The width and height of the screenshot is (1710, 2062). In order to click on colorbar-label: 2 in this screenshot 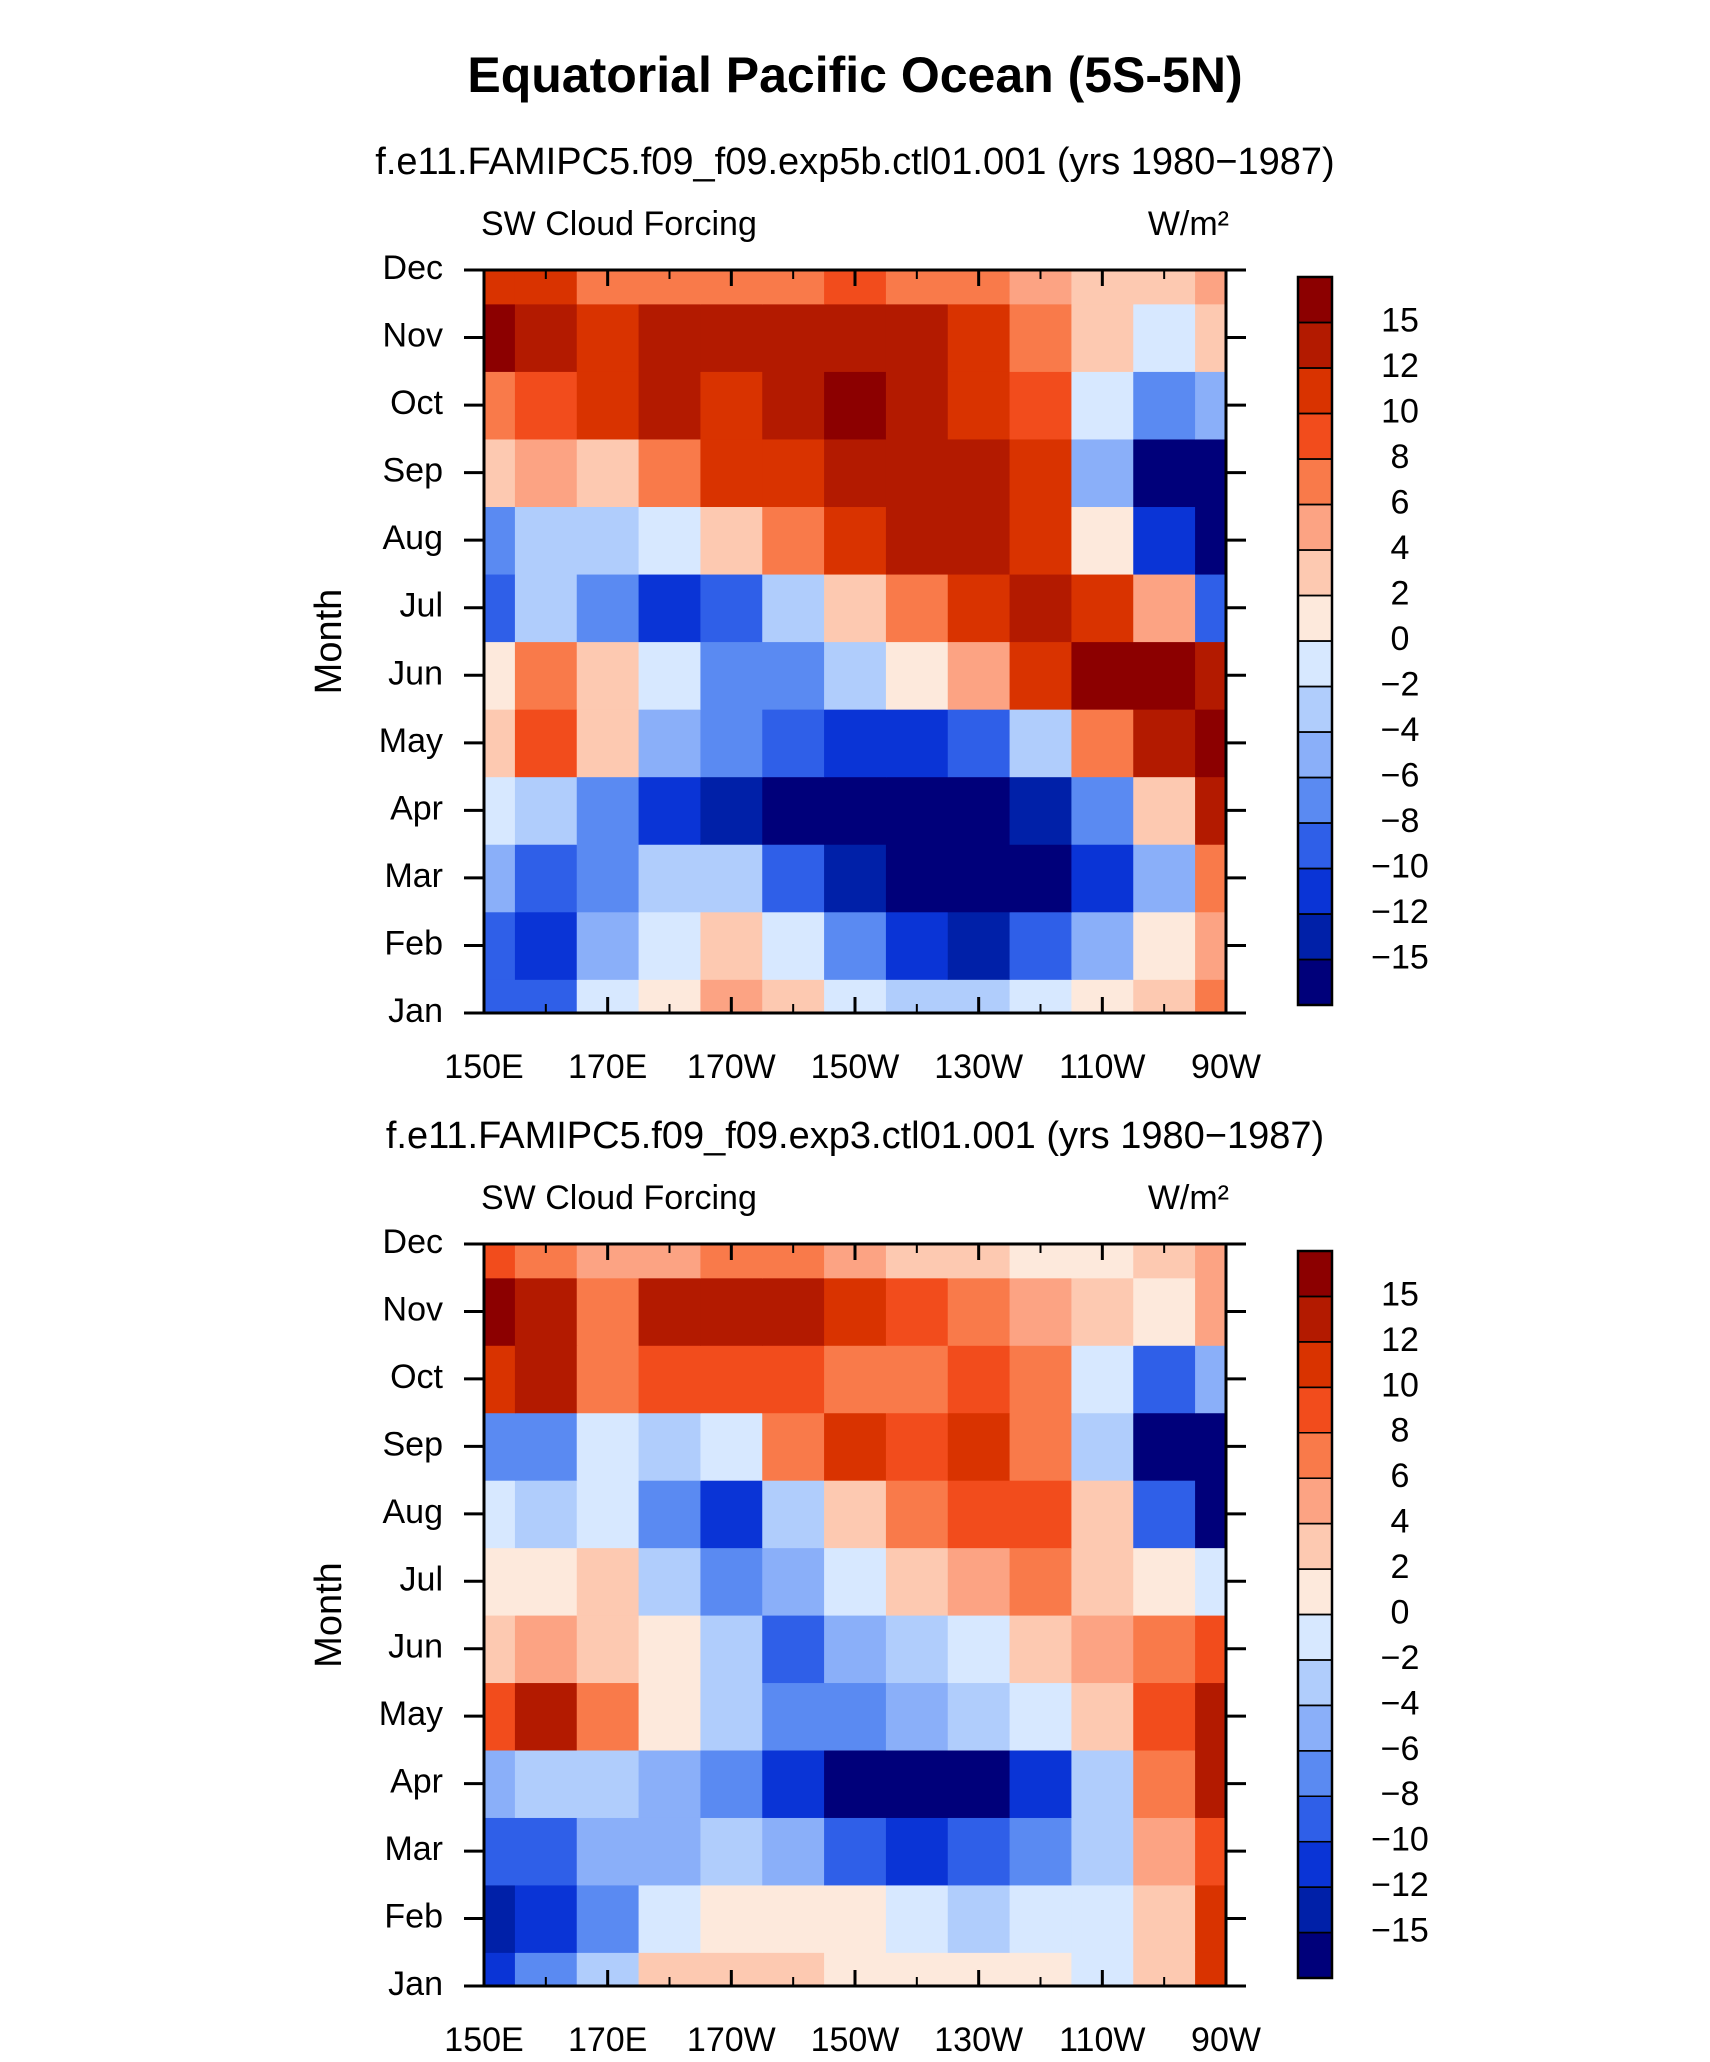, I will do `click(1400, 593)`.